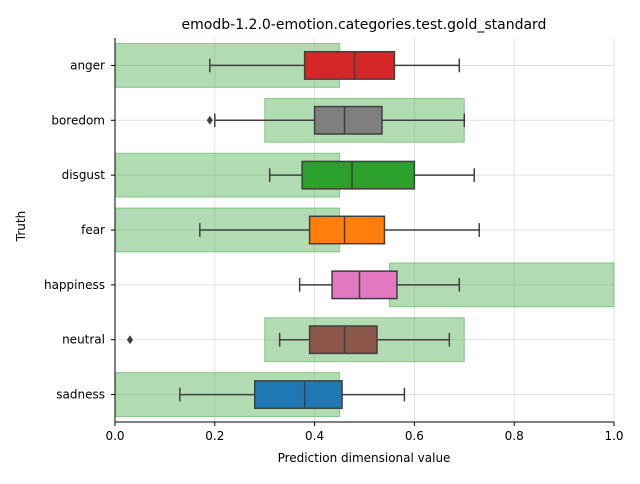  What do you see at coordinates (514, 436) in the screenshot?
I see `x-tick-label: 0.8` at bounding box center [514, 436].